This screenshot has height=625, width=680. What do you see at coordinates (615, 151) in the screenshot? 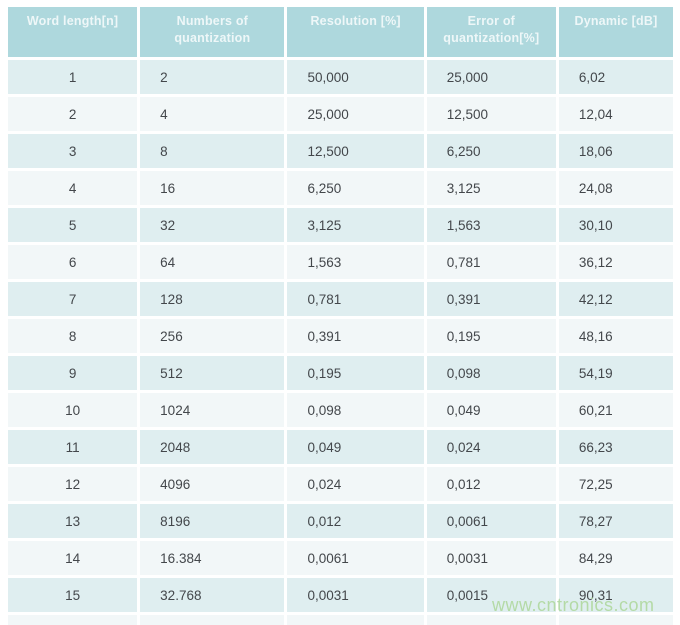
I see `table-cell: 18,06` at bounding box center [615, 151].